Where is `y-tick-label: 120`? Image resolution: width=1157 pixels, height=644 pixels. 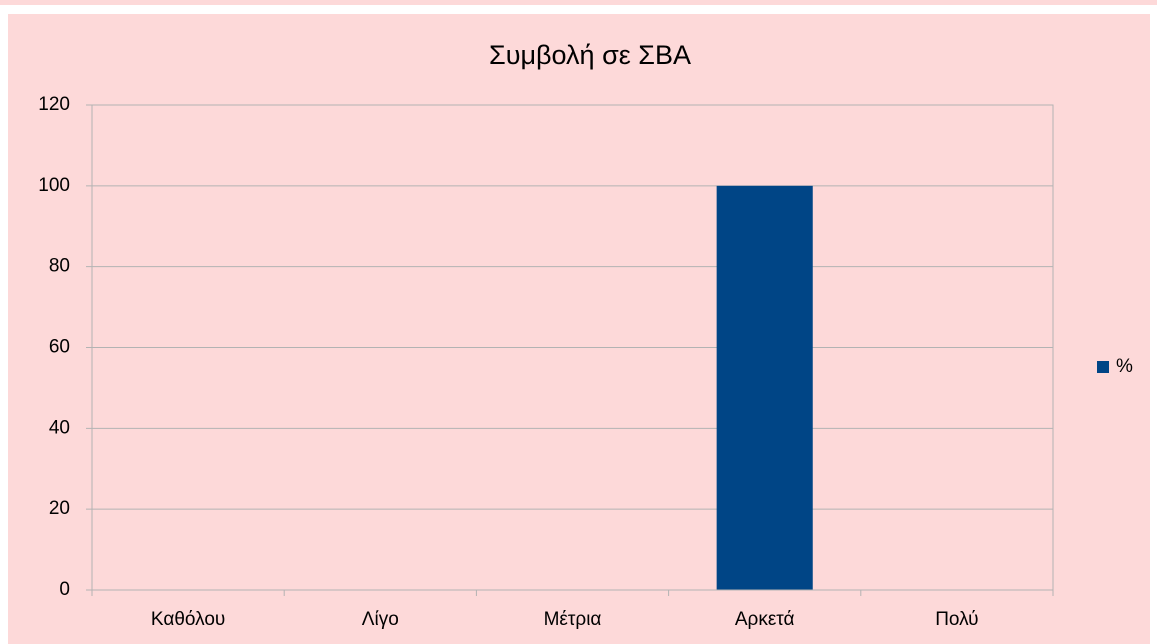
y-tick-label: 120 is located at coordinates (54, 104).